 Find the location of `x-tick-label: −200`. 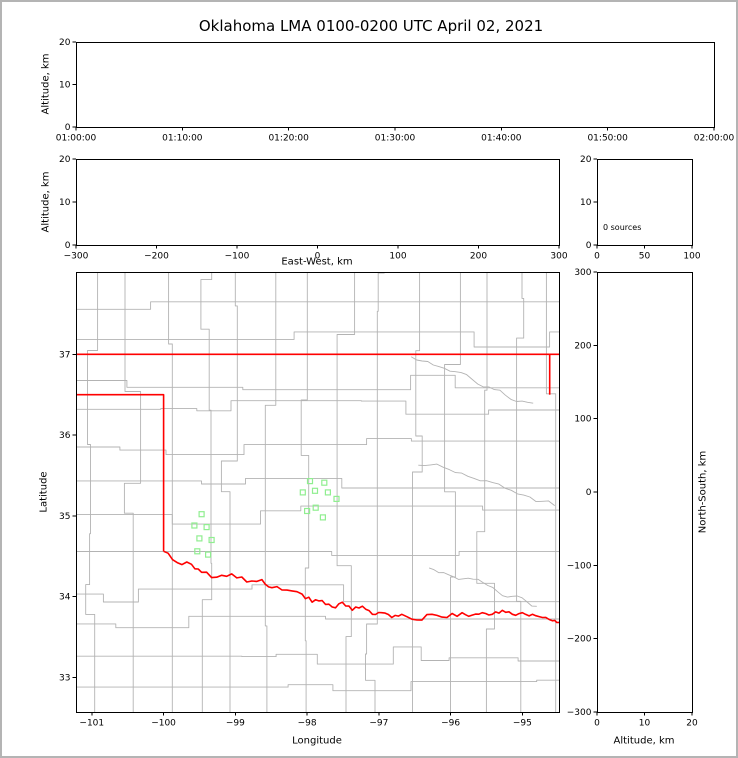

x-tick-label: −200 is located at coordinates (156, 257).